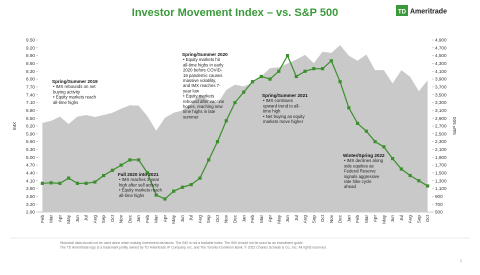 Image resolution: width=480 pixels, height=275 pixels. Describe the element at coordinates (30, 47) in the screenshot. I see `y-tick-label: 9.20` at that location.